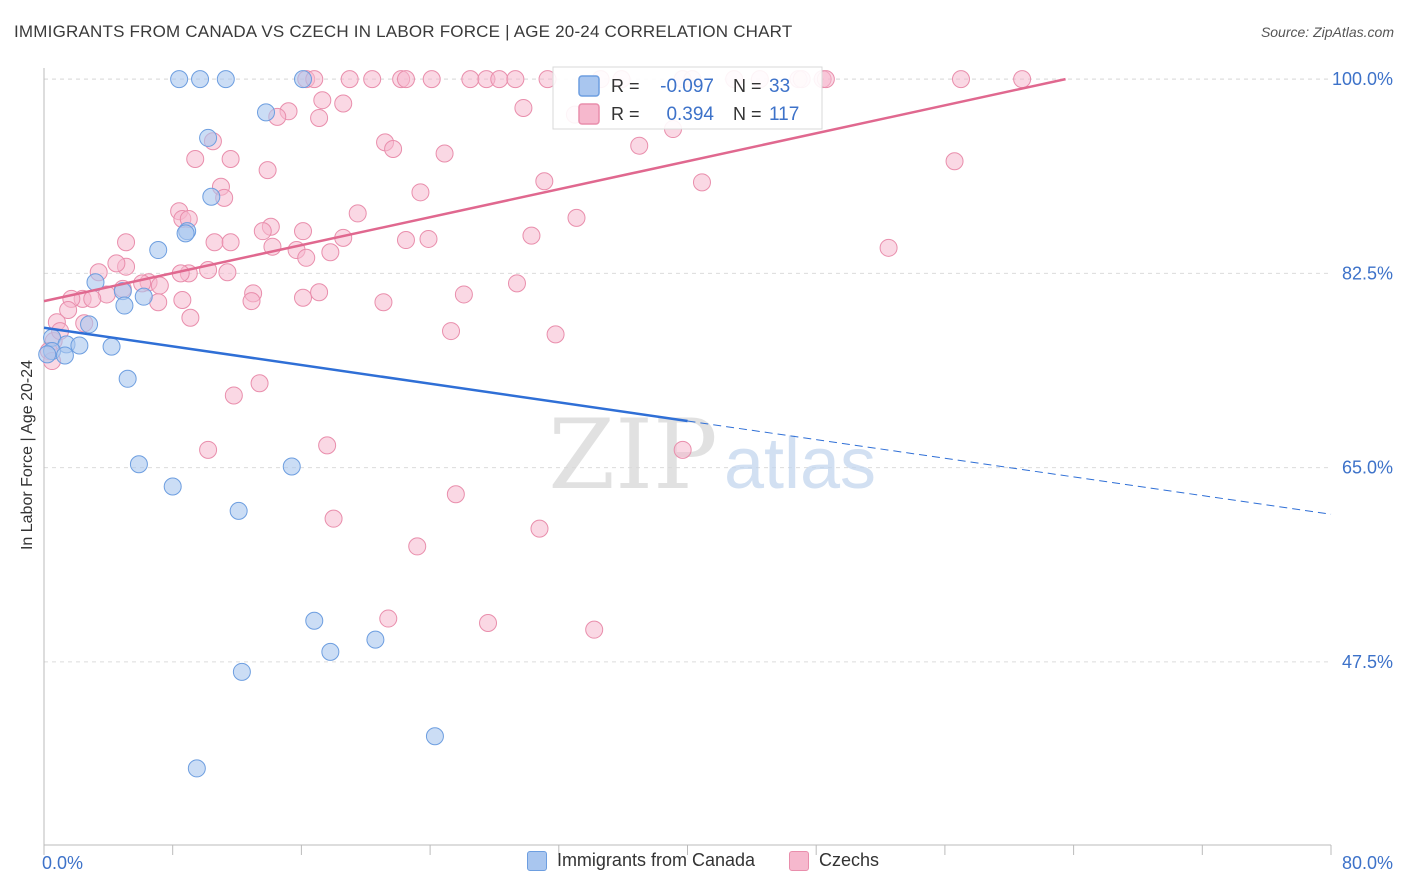 This screenshot has width=1406, height=892. Describe the element at coordinates (656, 860) in the screenshot. I see `legend-label-canada: Immigrants from Canada` at that location.